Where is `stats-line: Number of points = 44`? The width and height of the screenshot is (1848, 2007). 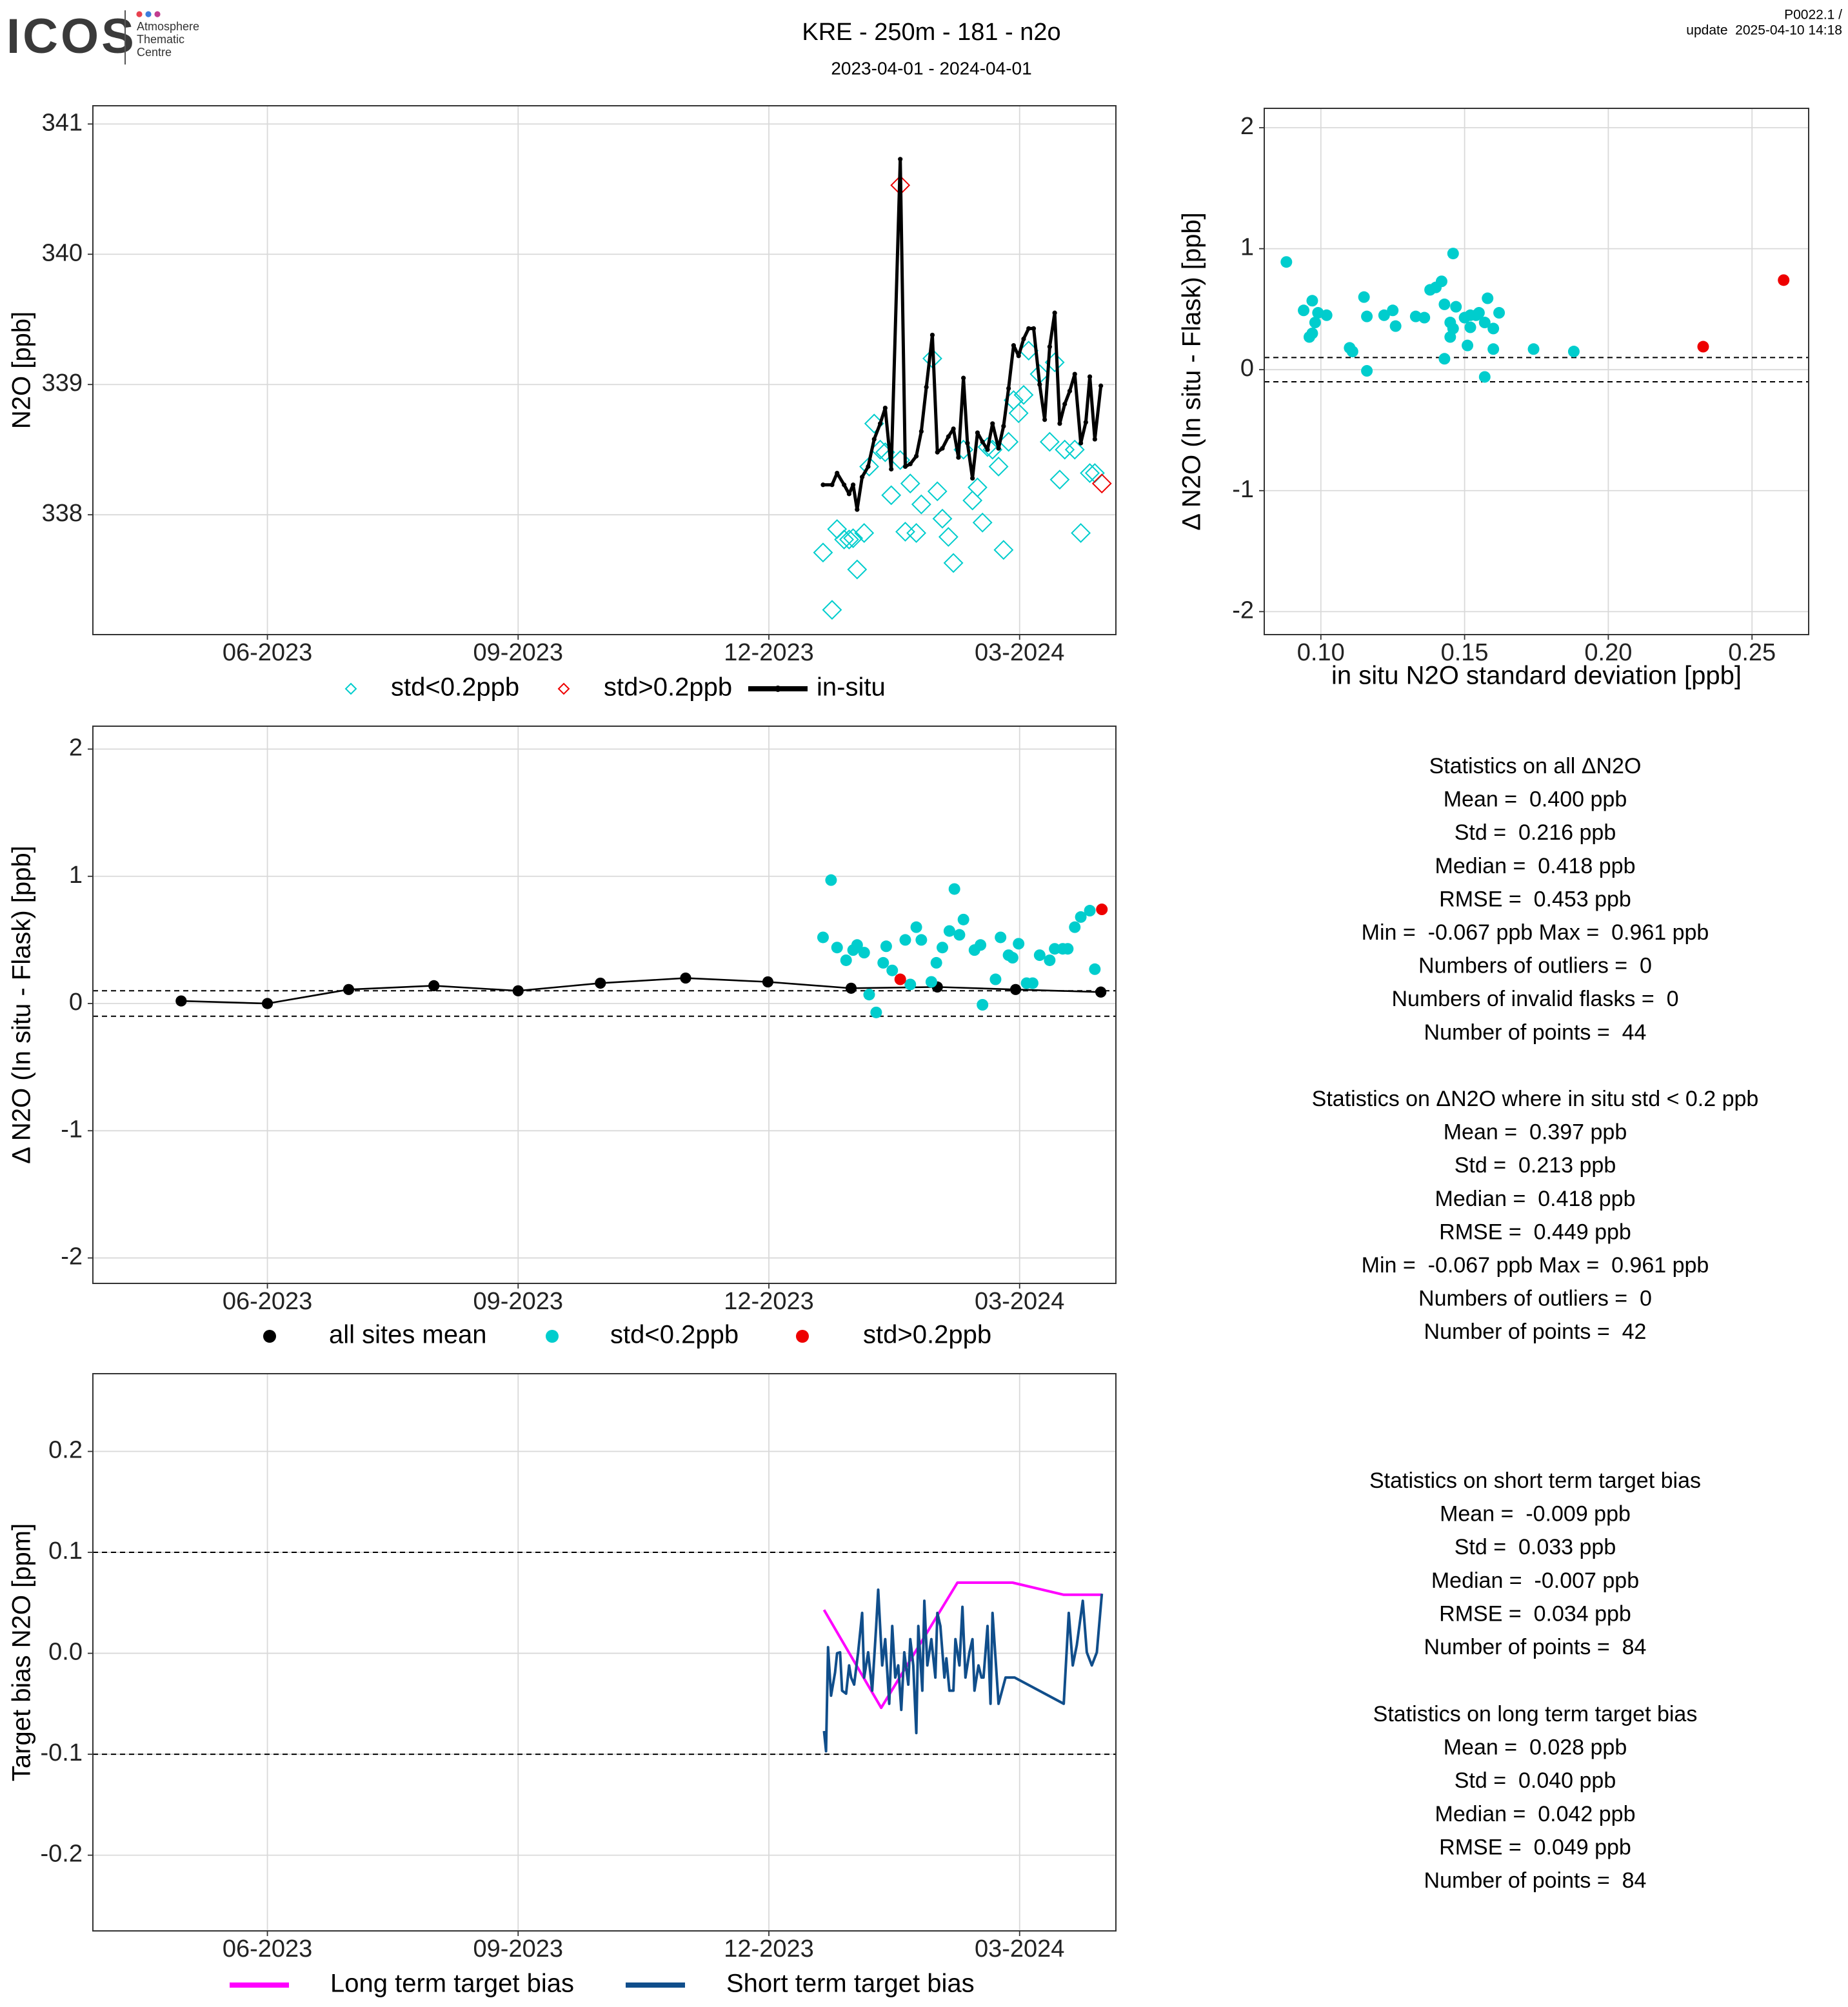 stats-line: Number of points = 44 is located at coordinates (1535, 1032).